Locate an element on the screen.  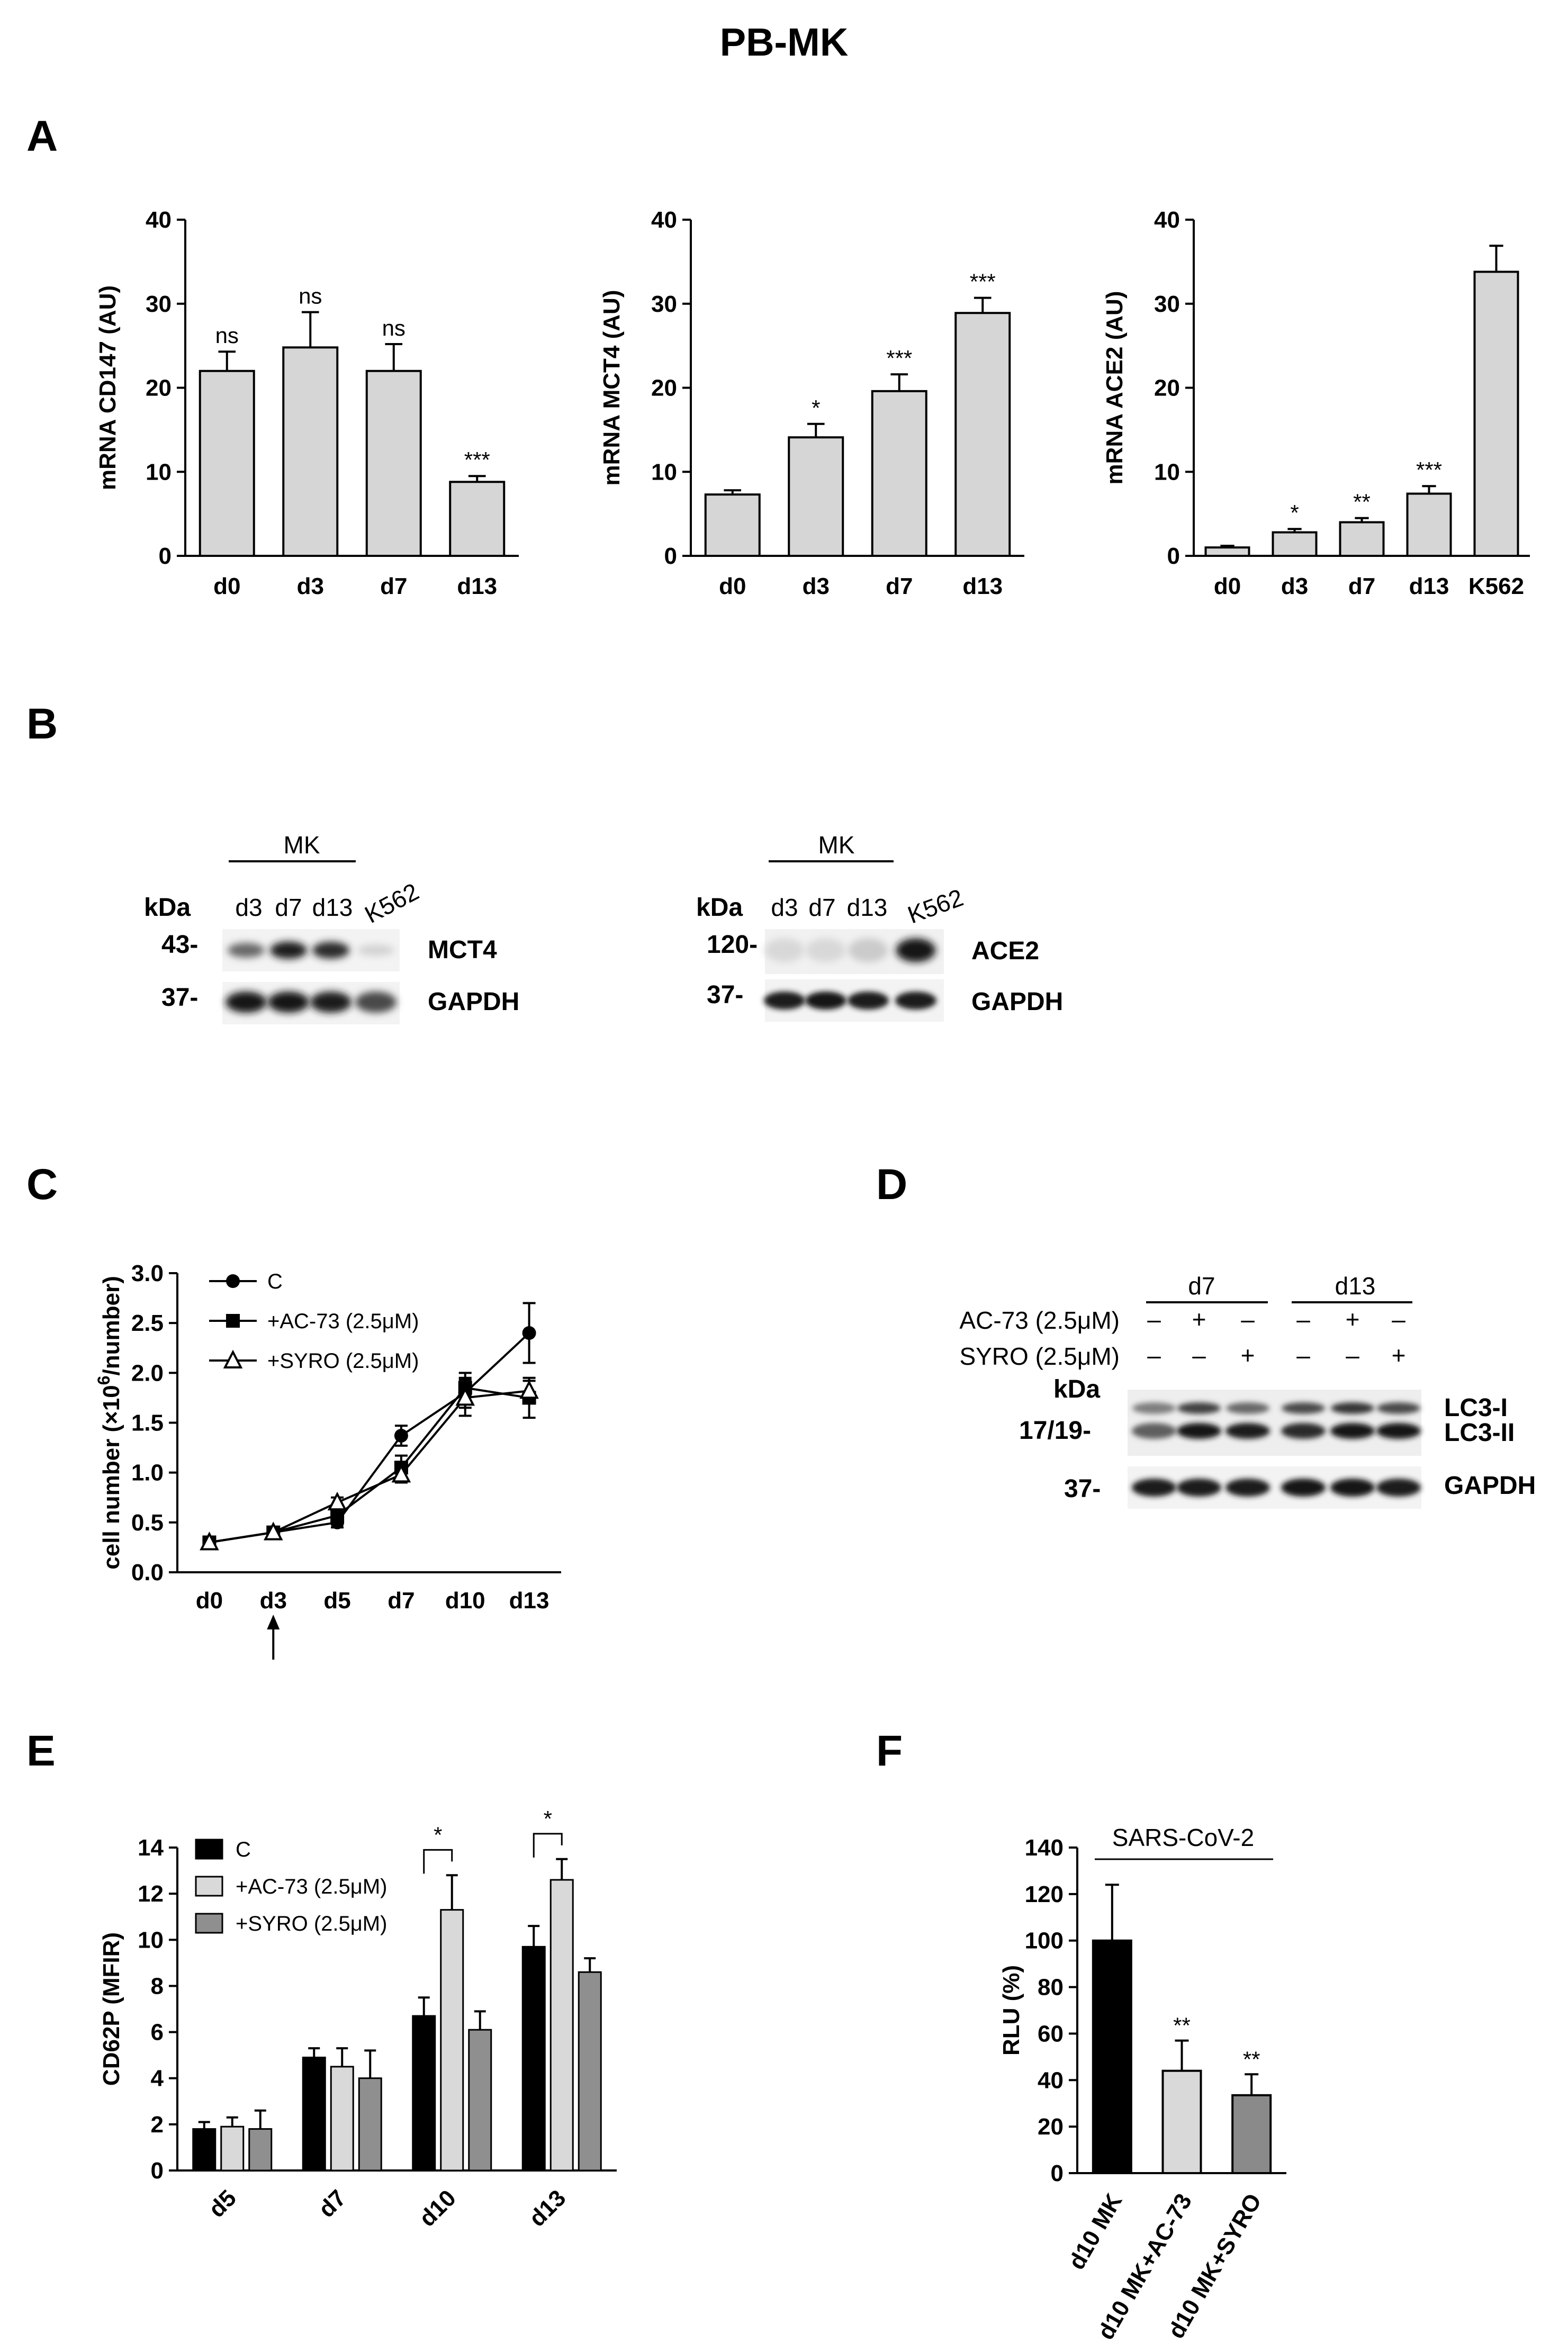
panel-label-d: D is located at coordinates (891, 1184).